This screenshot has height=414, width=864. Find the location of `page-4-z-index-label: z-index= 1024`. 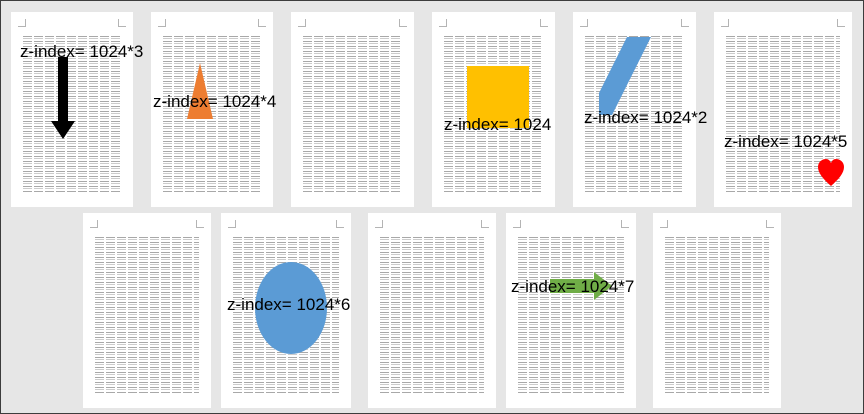

page-4-z-index-label: z-index= 1024 is located at coordinates (498, 124).